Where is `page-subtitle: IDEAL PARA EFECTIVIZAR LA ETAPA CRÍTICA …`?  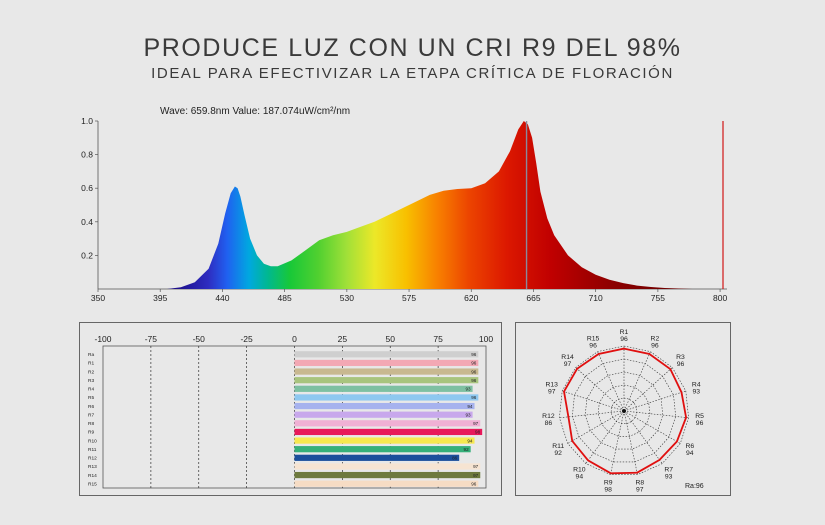 page-subtitle: IDEAL PARA EFECTIVIZAR LA ETAPA CRÍTICA … is located at coordinates (412, 73).